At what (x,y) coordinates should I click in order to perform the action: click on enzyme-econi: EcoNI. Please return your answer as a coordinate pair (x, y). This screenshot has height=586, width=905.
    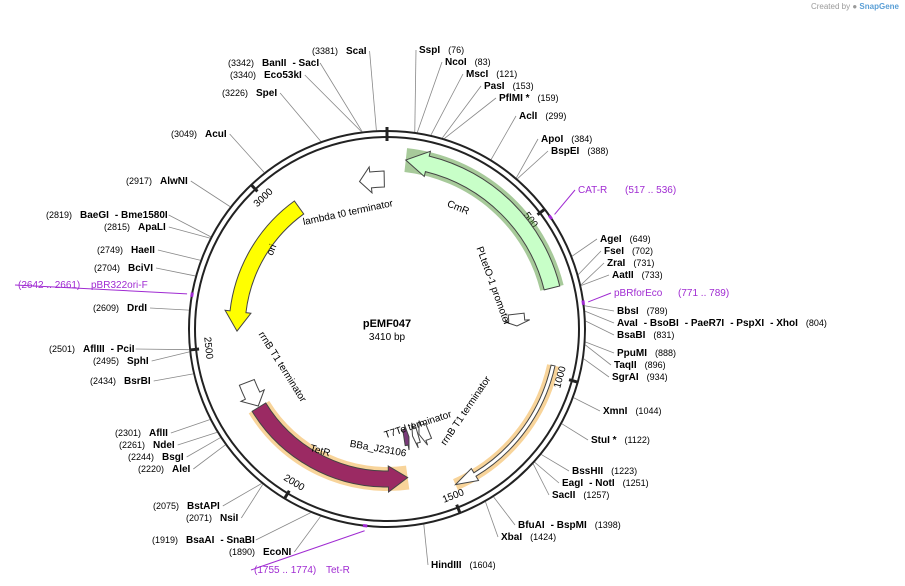
    Looking at the image, I should click on (277, 552).